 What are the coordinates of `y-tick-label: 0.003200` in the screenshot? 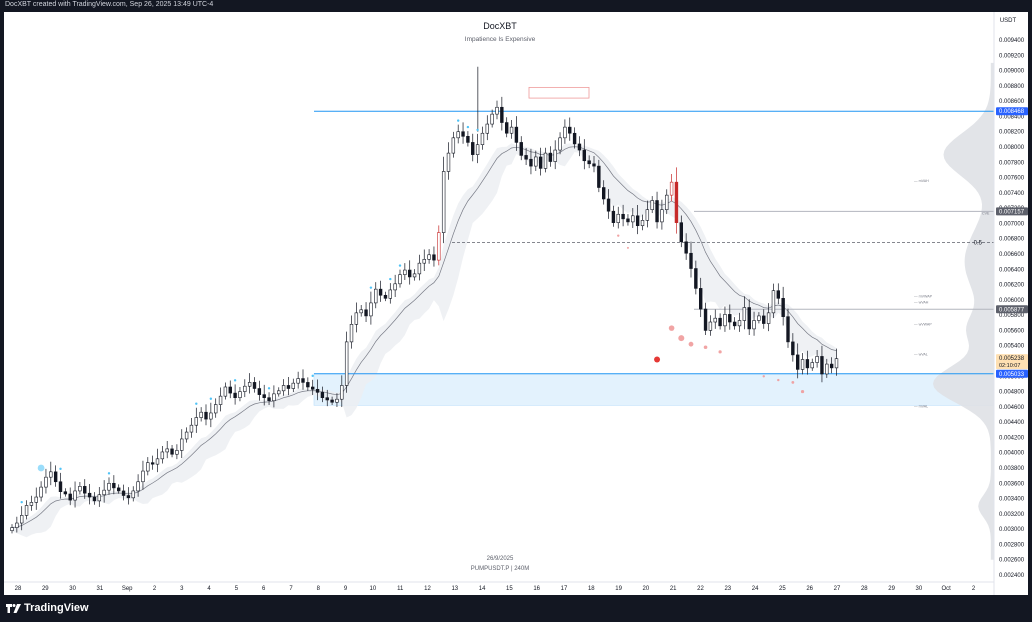 It's located at (1012, 515).